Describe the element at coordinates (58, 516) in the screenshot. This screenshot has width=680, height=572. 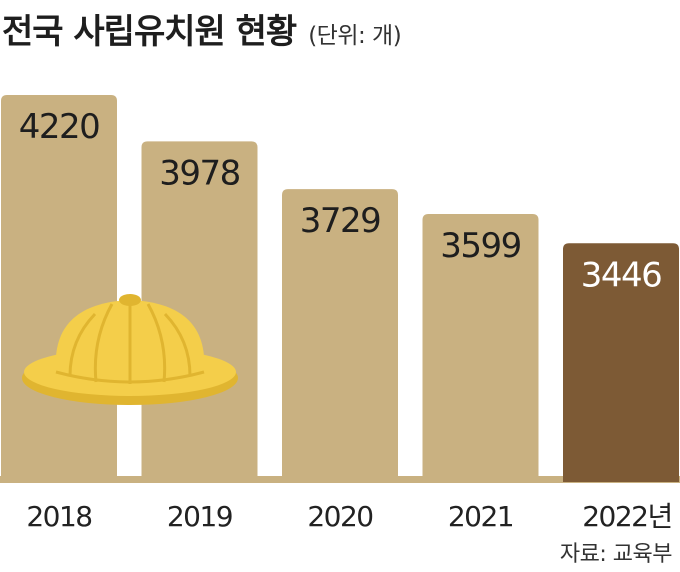
I see `x-label-0: 2018` at that location.